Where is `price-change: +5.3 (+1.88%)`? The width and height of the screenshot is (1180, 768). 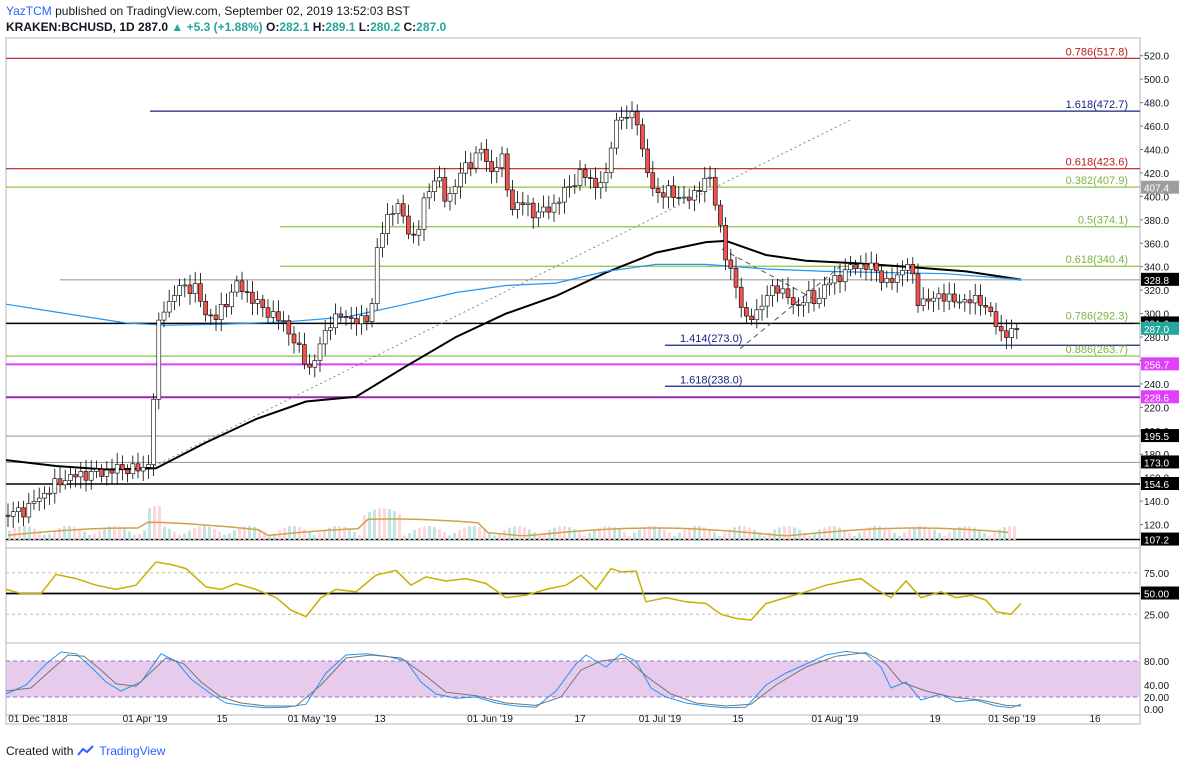
price-change: +5.3 (+1.88%) is located at coordinates (224, 27).